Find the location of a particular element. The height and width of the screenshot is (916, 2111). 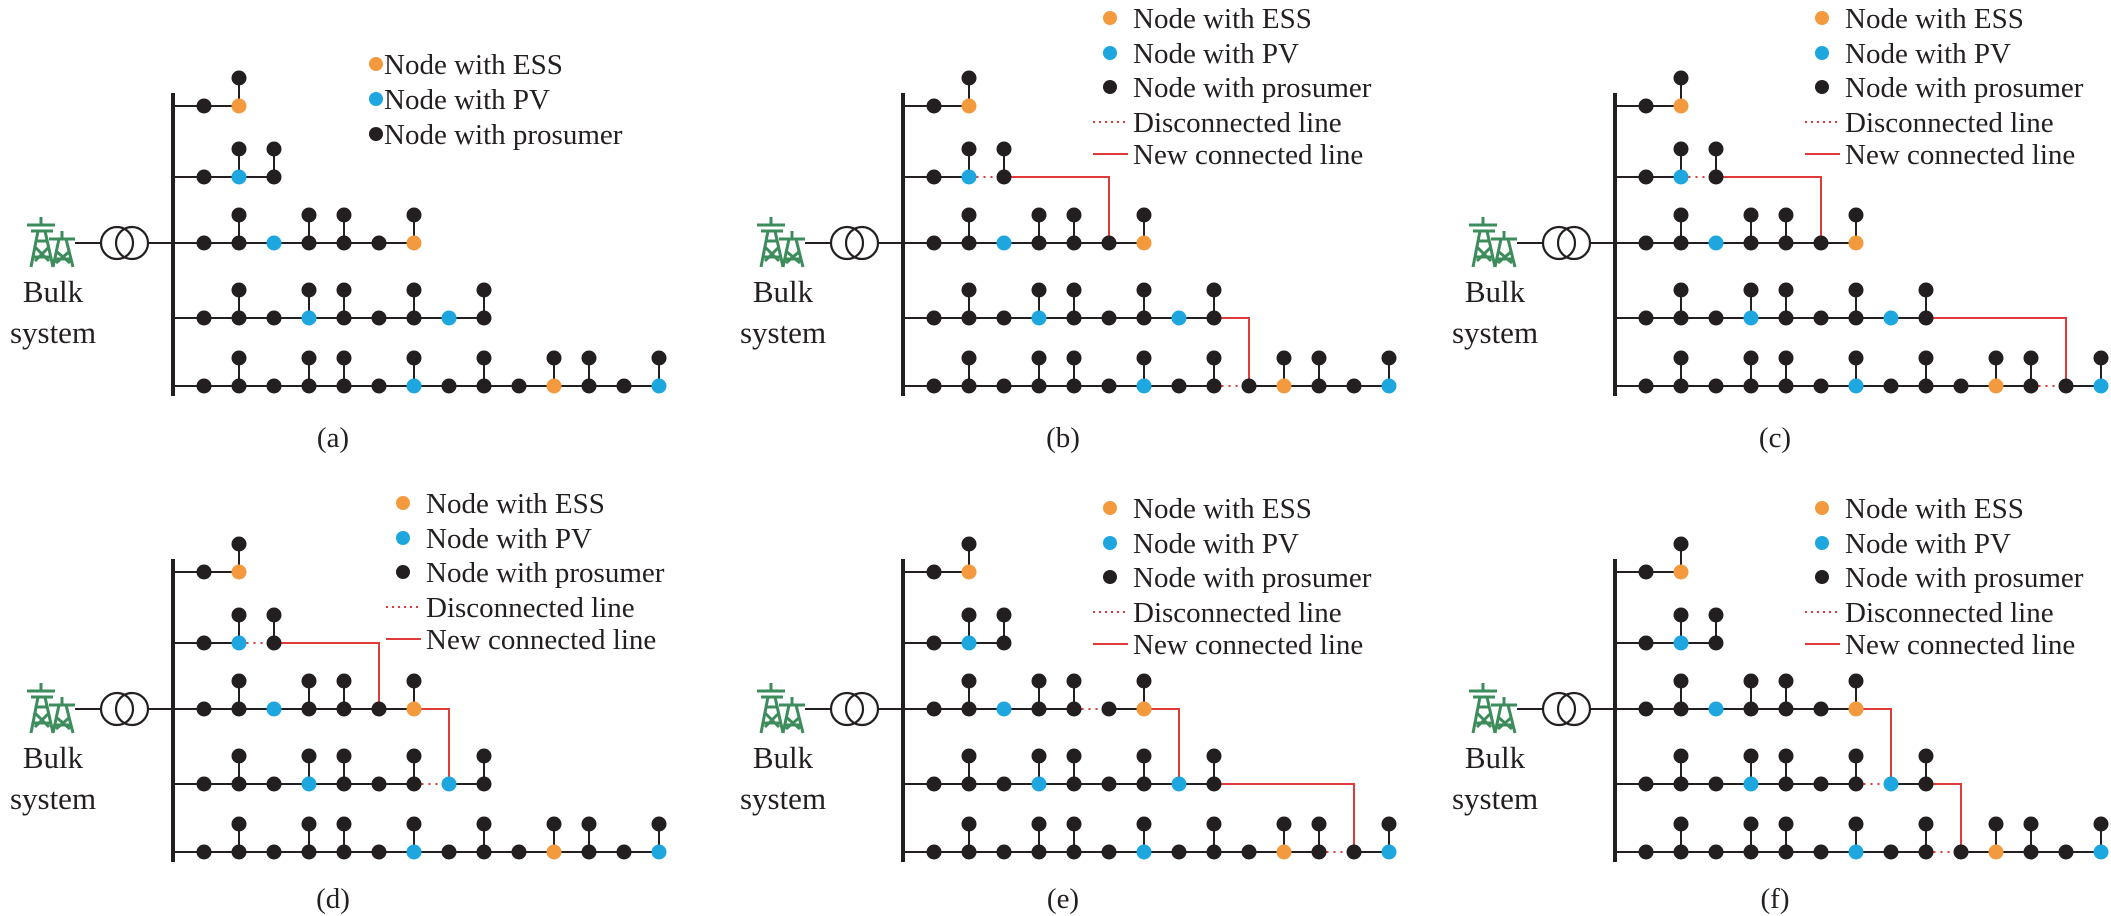

legend-ess-marker is located at coordinates (1110, 508).